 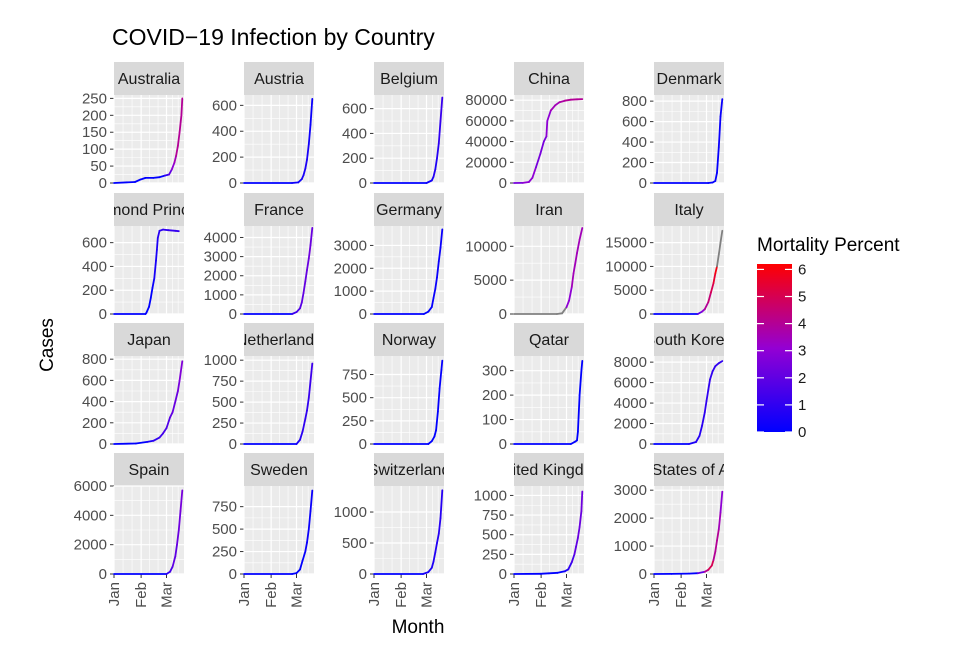 What do you see at coordinates (494, 420) in the screenshot?
I see `y-tick-label: 100` at bounding box center [494, 420].